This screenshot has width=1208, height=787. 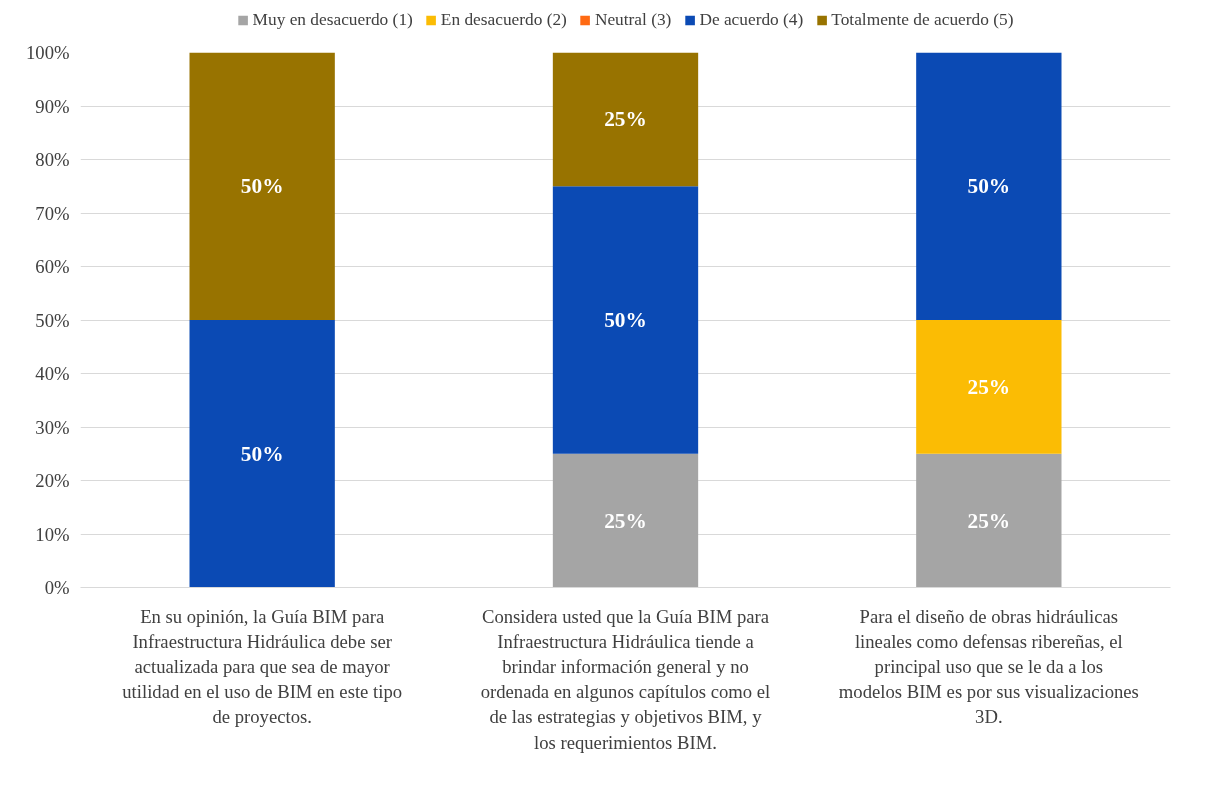 What do you see at coordinates (52, 159) in the screenshot?
I see `y-tick-label: 80%` at bounding box center [52, 159].